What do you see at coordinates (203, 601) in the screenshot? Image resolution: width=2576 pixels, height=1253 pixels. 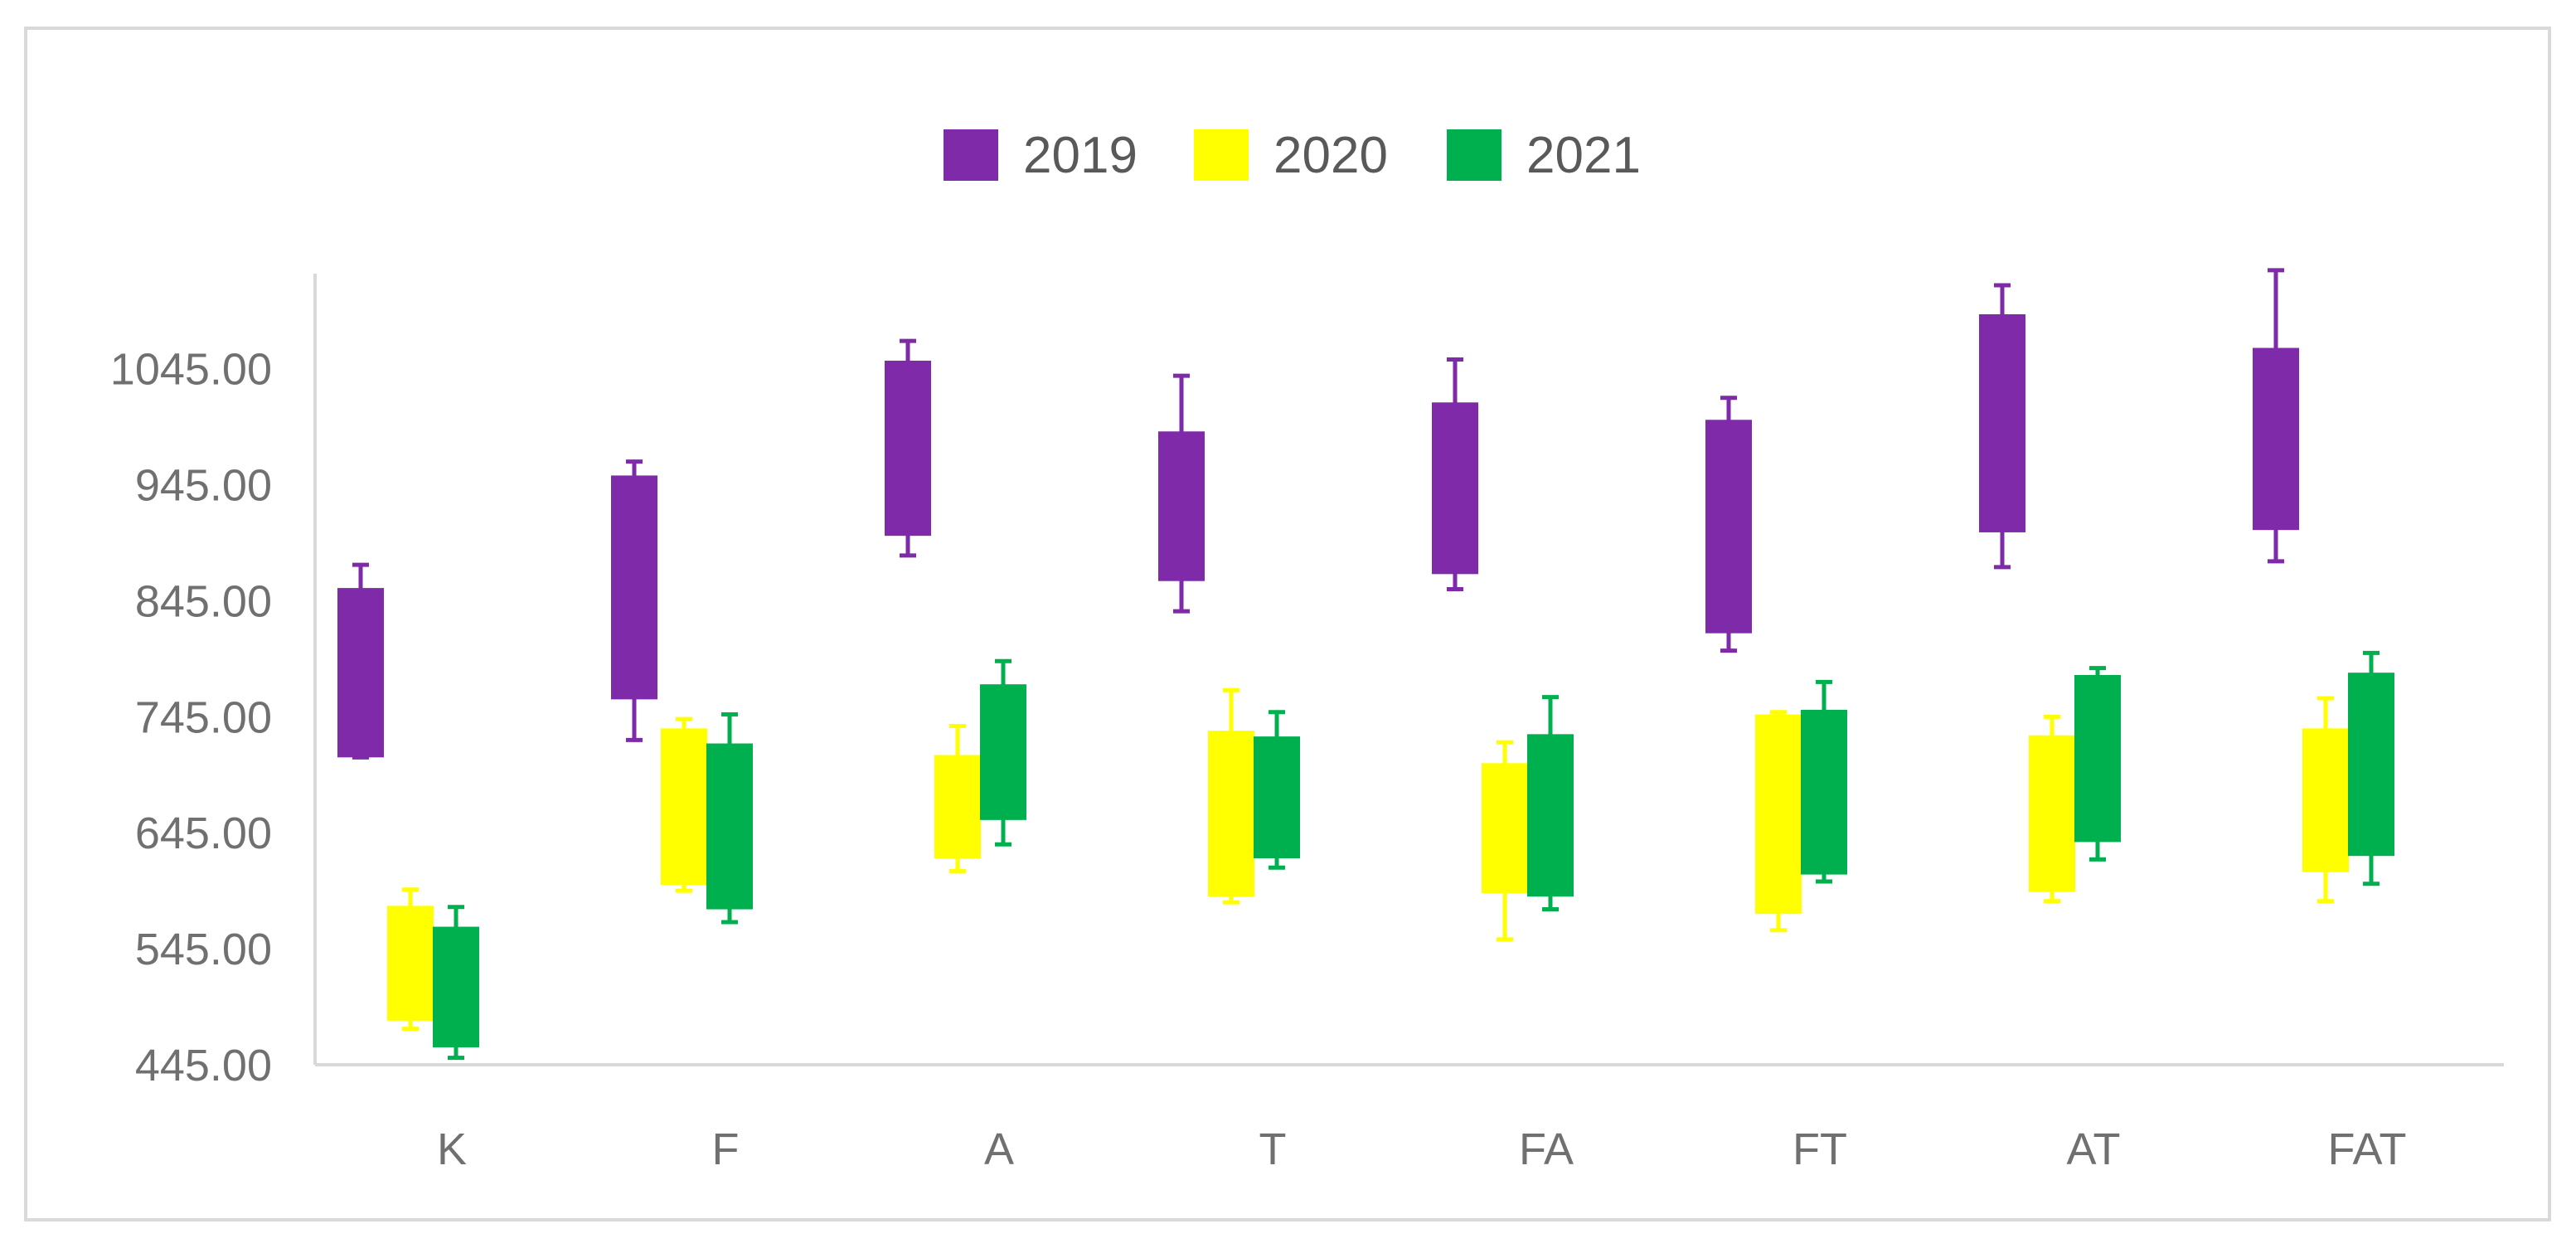 I see `y-tick-label: 845.00` at bounding box center [203, 601].